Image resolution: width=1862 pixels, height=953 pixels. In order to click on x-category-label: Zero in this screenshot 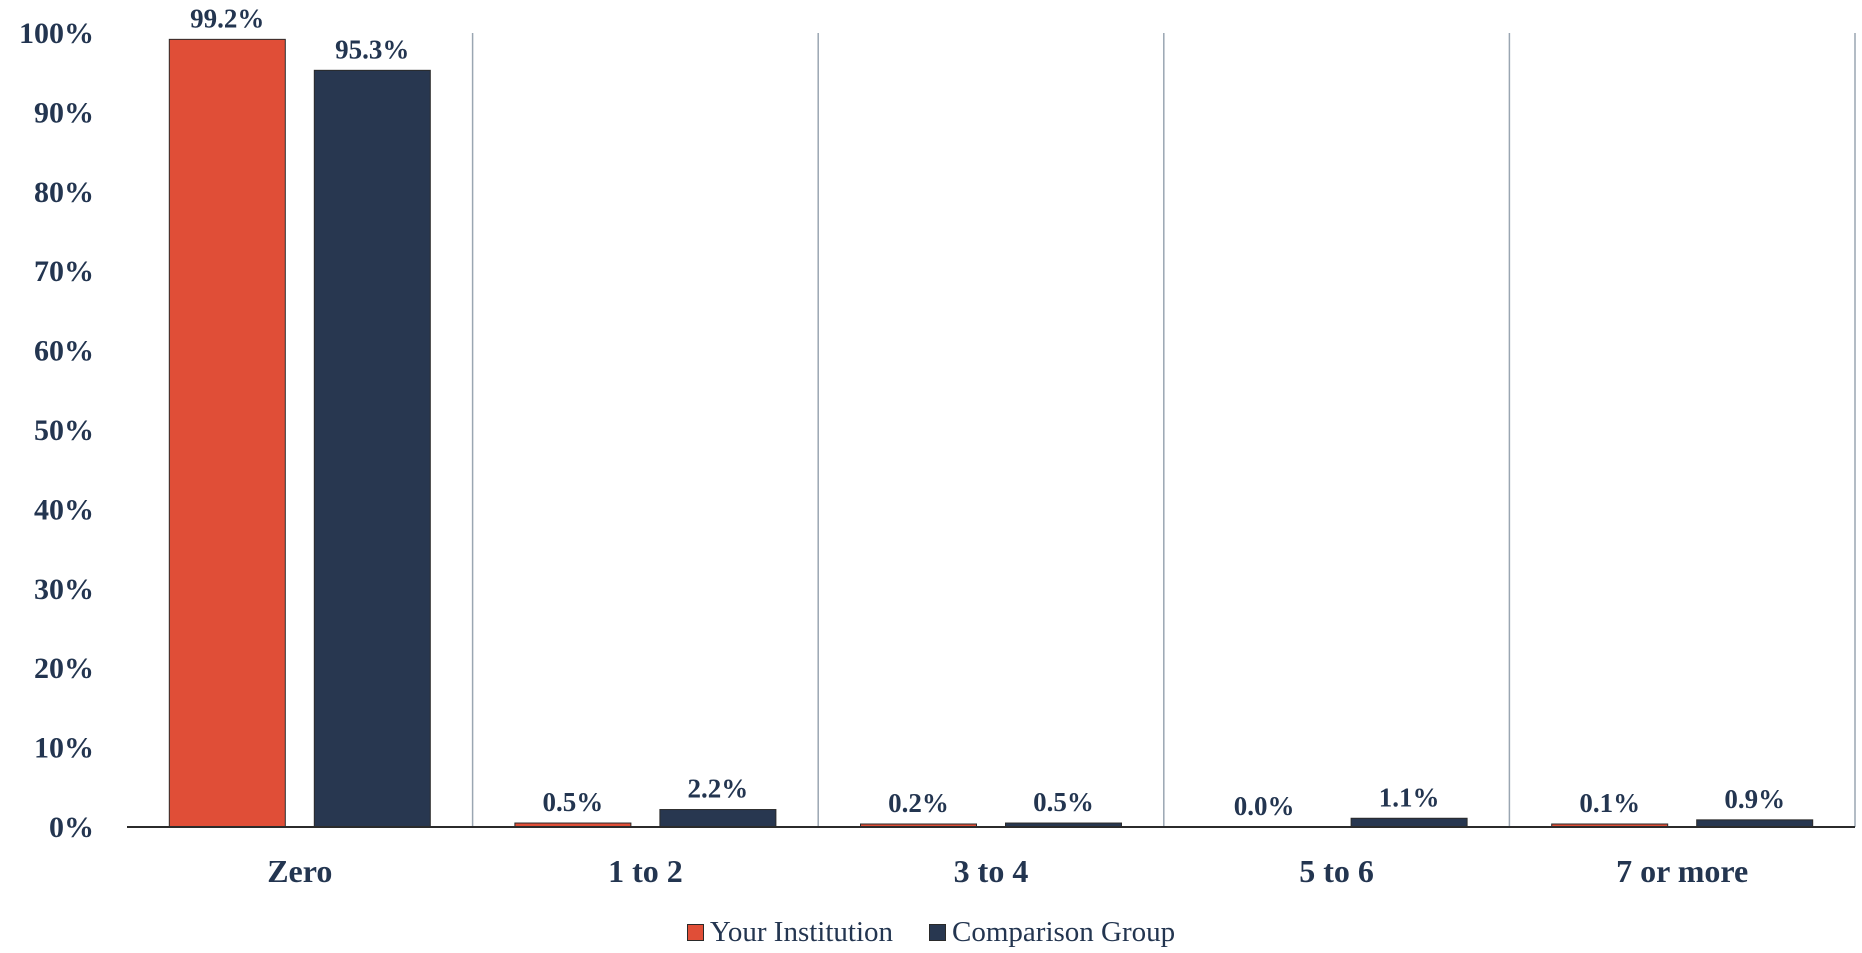, I will do `click(299, 871)`.